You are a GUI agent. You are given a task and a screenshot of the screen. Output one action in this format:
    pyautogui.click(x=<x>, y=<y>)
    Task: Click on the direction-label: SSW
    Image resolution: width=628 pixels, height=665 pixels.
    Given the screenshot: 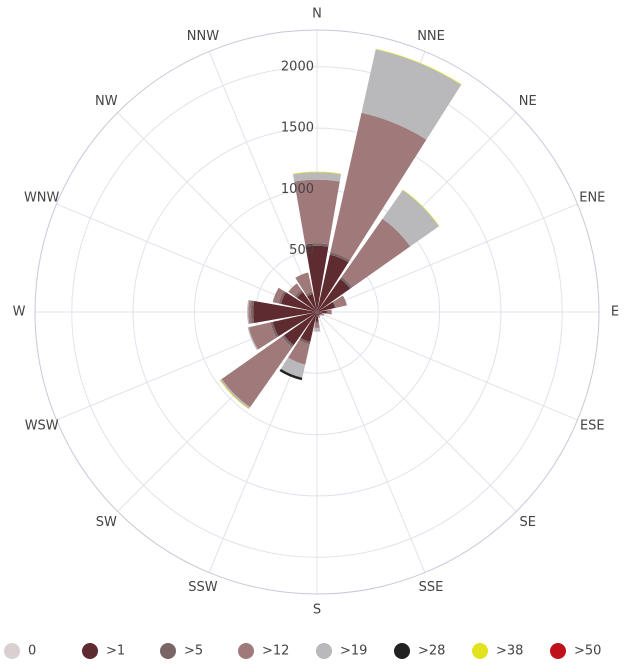 What is the action you would take?
    pyautogui.click(x=203, y=587)
    